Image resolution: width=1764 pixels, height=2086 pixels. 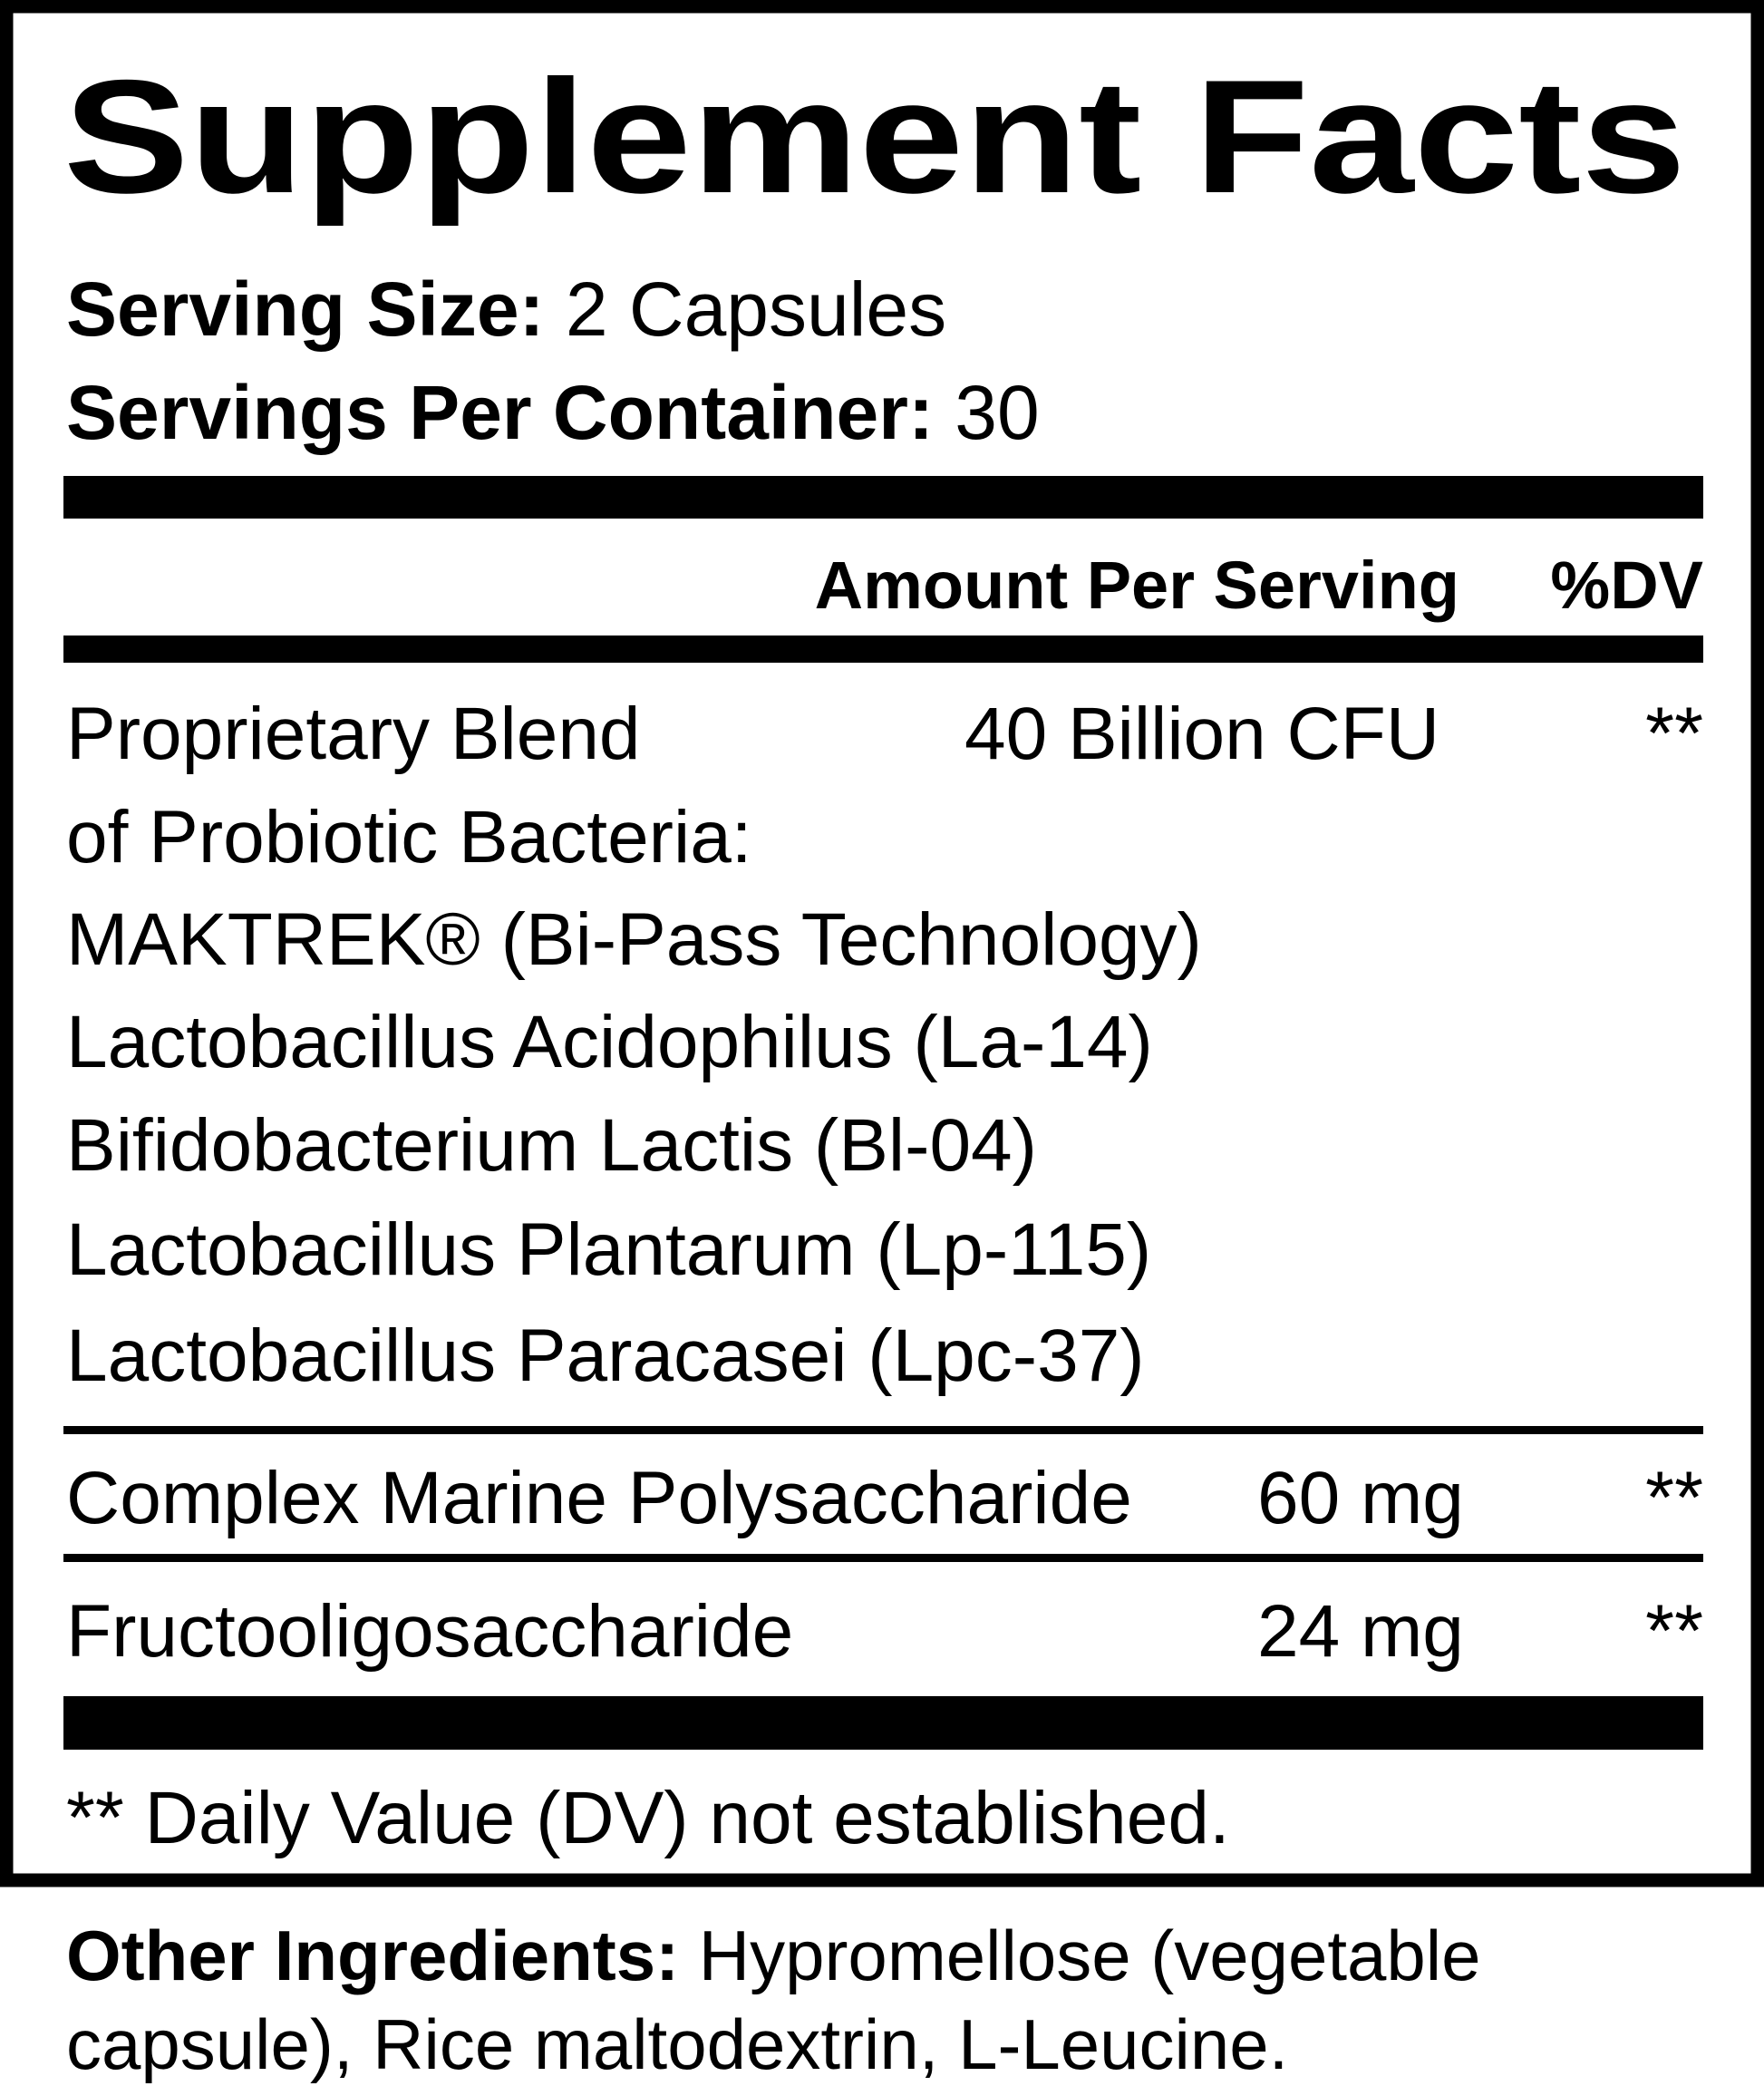 What do you see at coordinates (1627, 585) in the screenshot?
I see `dv-header: %DV` at bounding box center [1627, 585].